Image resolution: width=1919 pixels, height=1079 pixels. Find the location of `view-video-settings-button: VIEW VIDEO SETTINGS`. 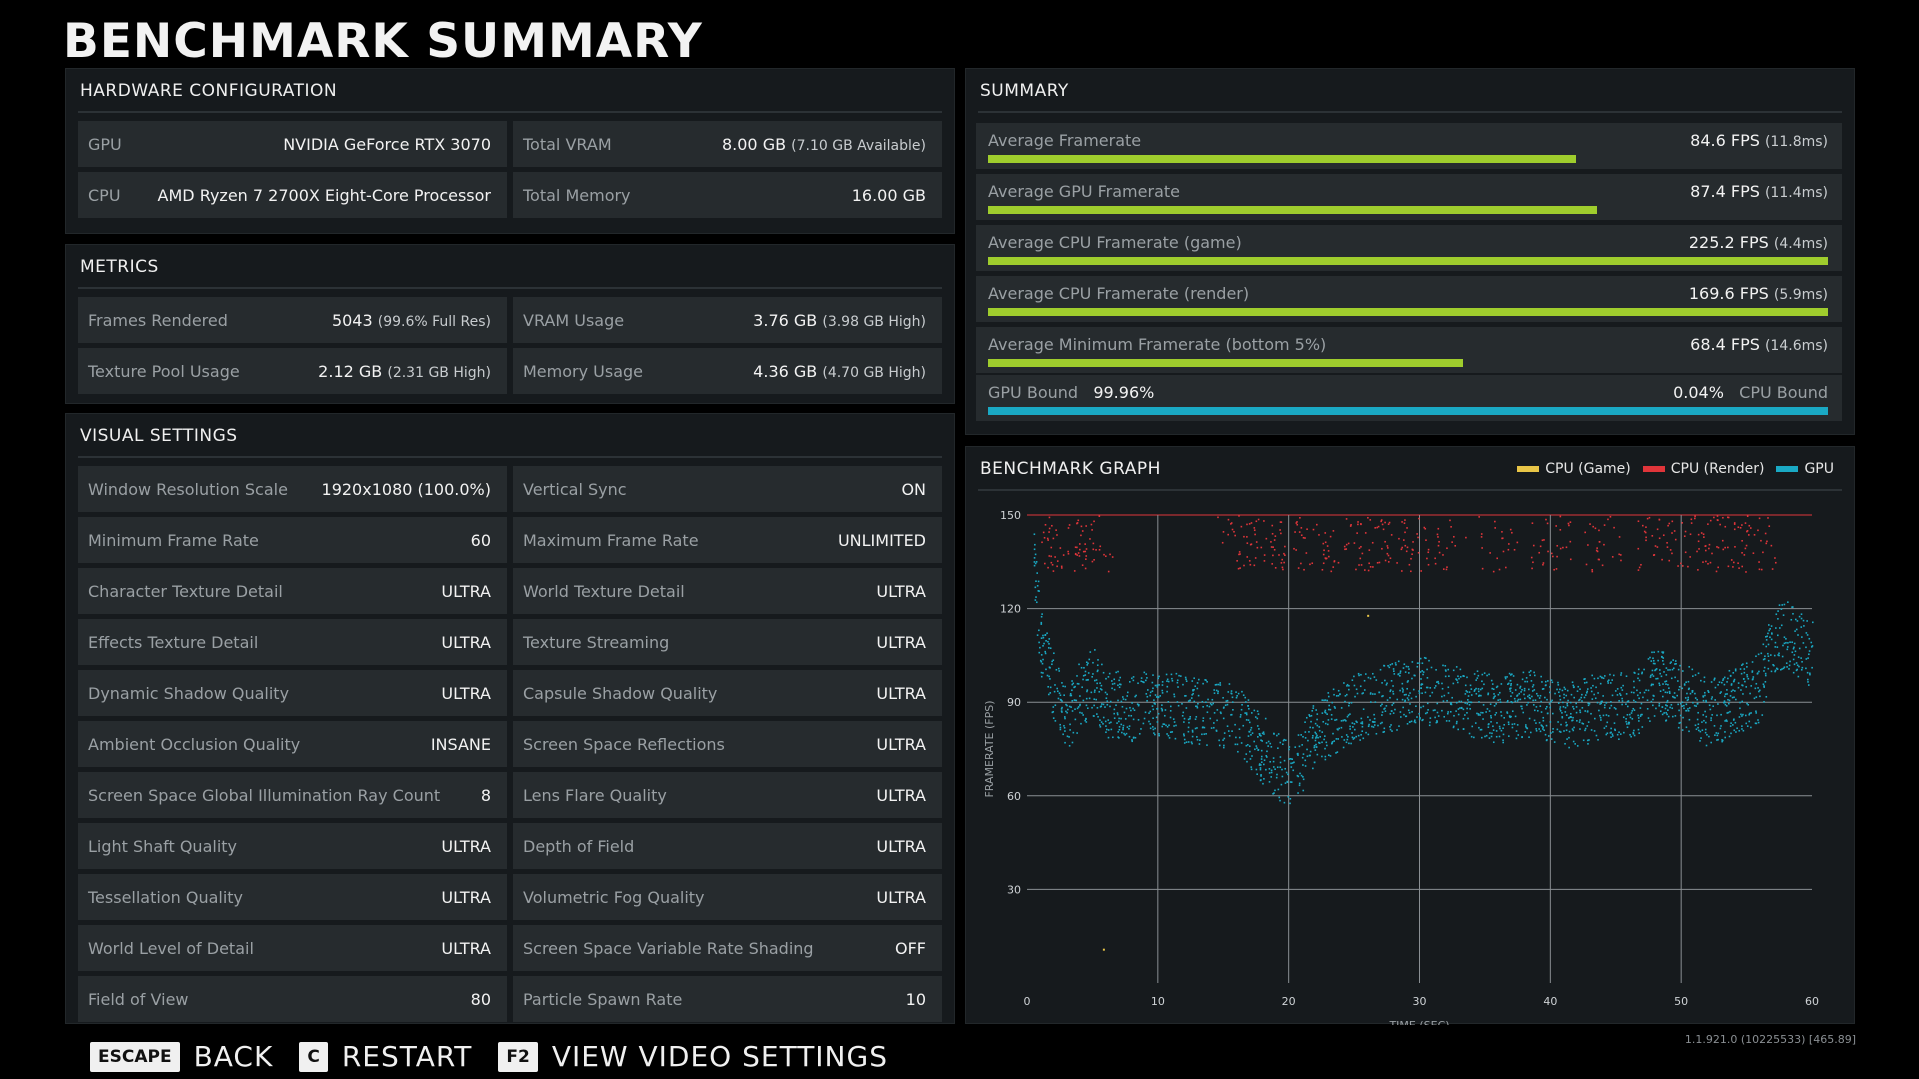

view-video-settings-button: VIEW VIDEO SETTINGS is located at coordinates (719, 1056).